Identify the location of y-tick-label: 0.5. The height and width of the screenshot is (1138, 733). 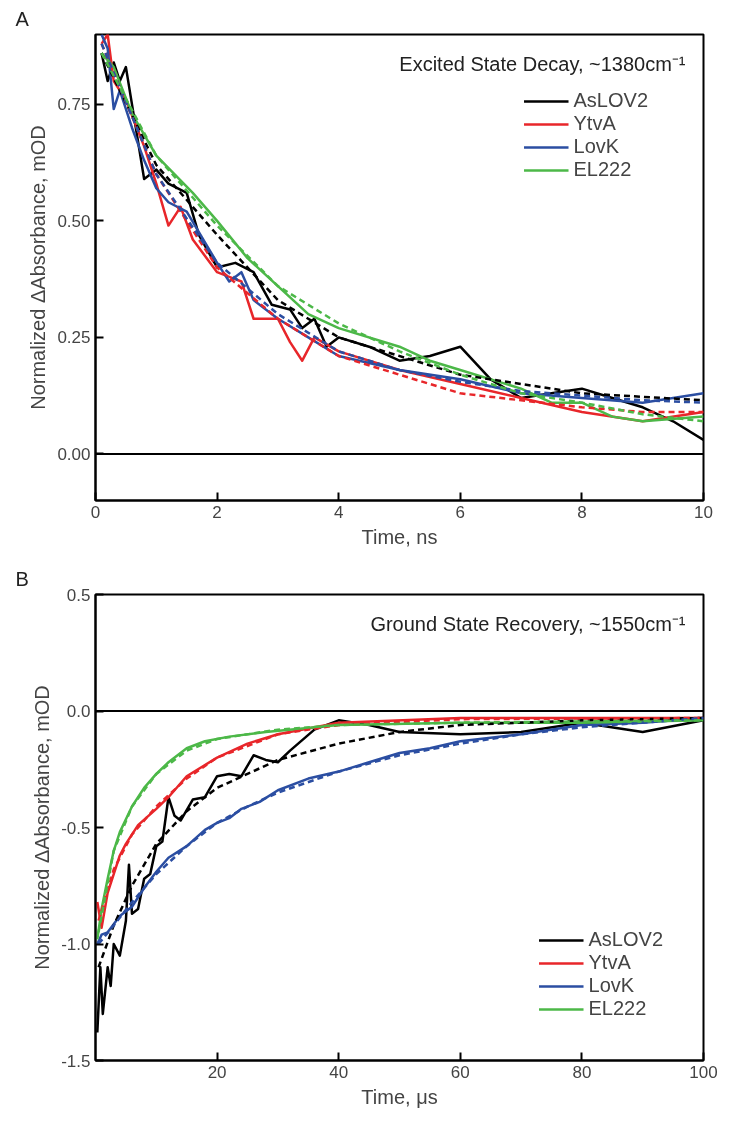
(78, 595).